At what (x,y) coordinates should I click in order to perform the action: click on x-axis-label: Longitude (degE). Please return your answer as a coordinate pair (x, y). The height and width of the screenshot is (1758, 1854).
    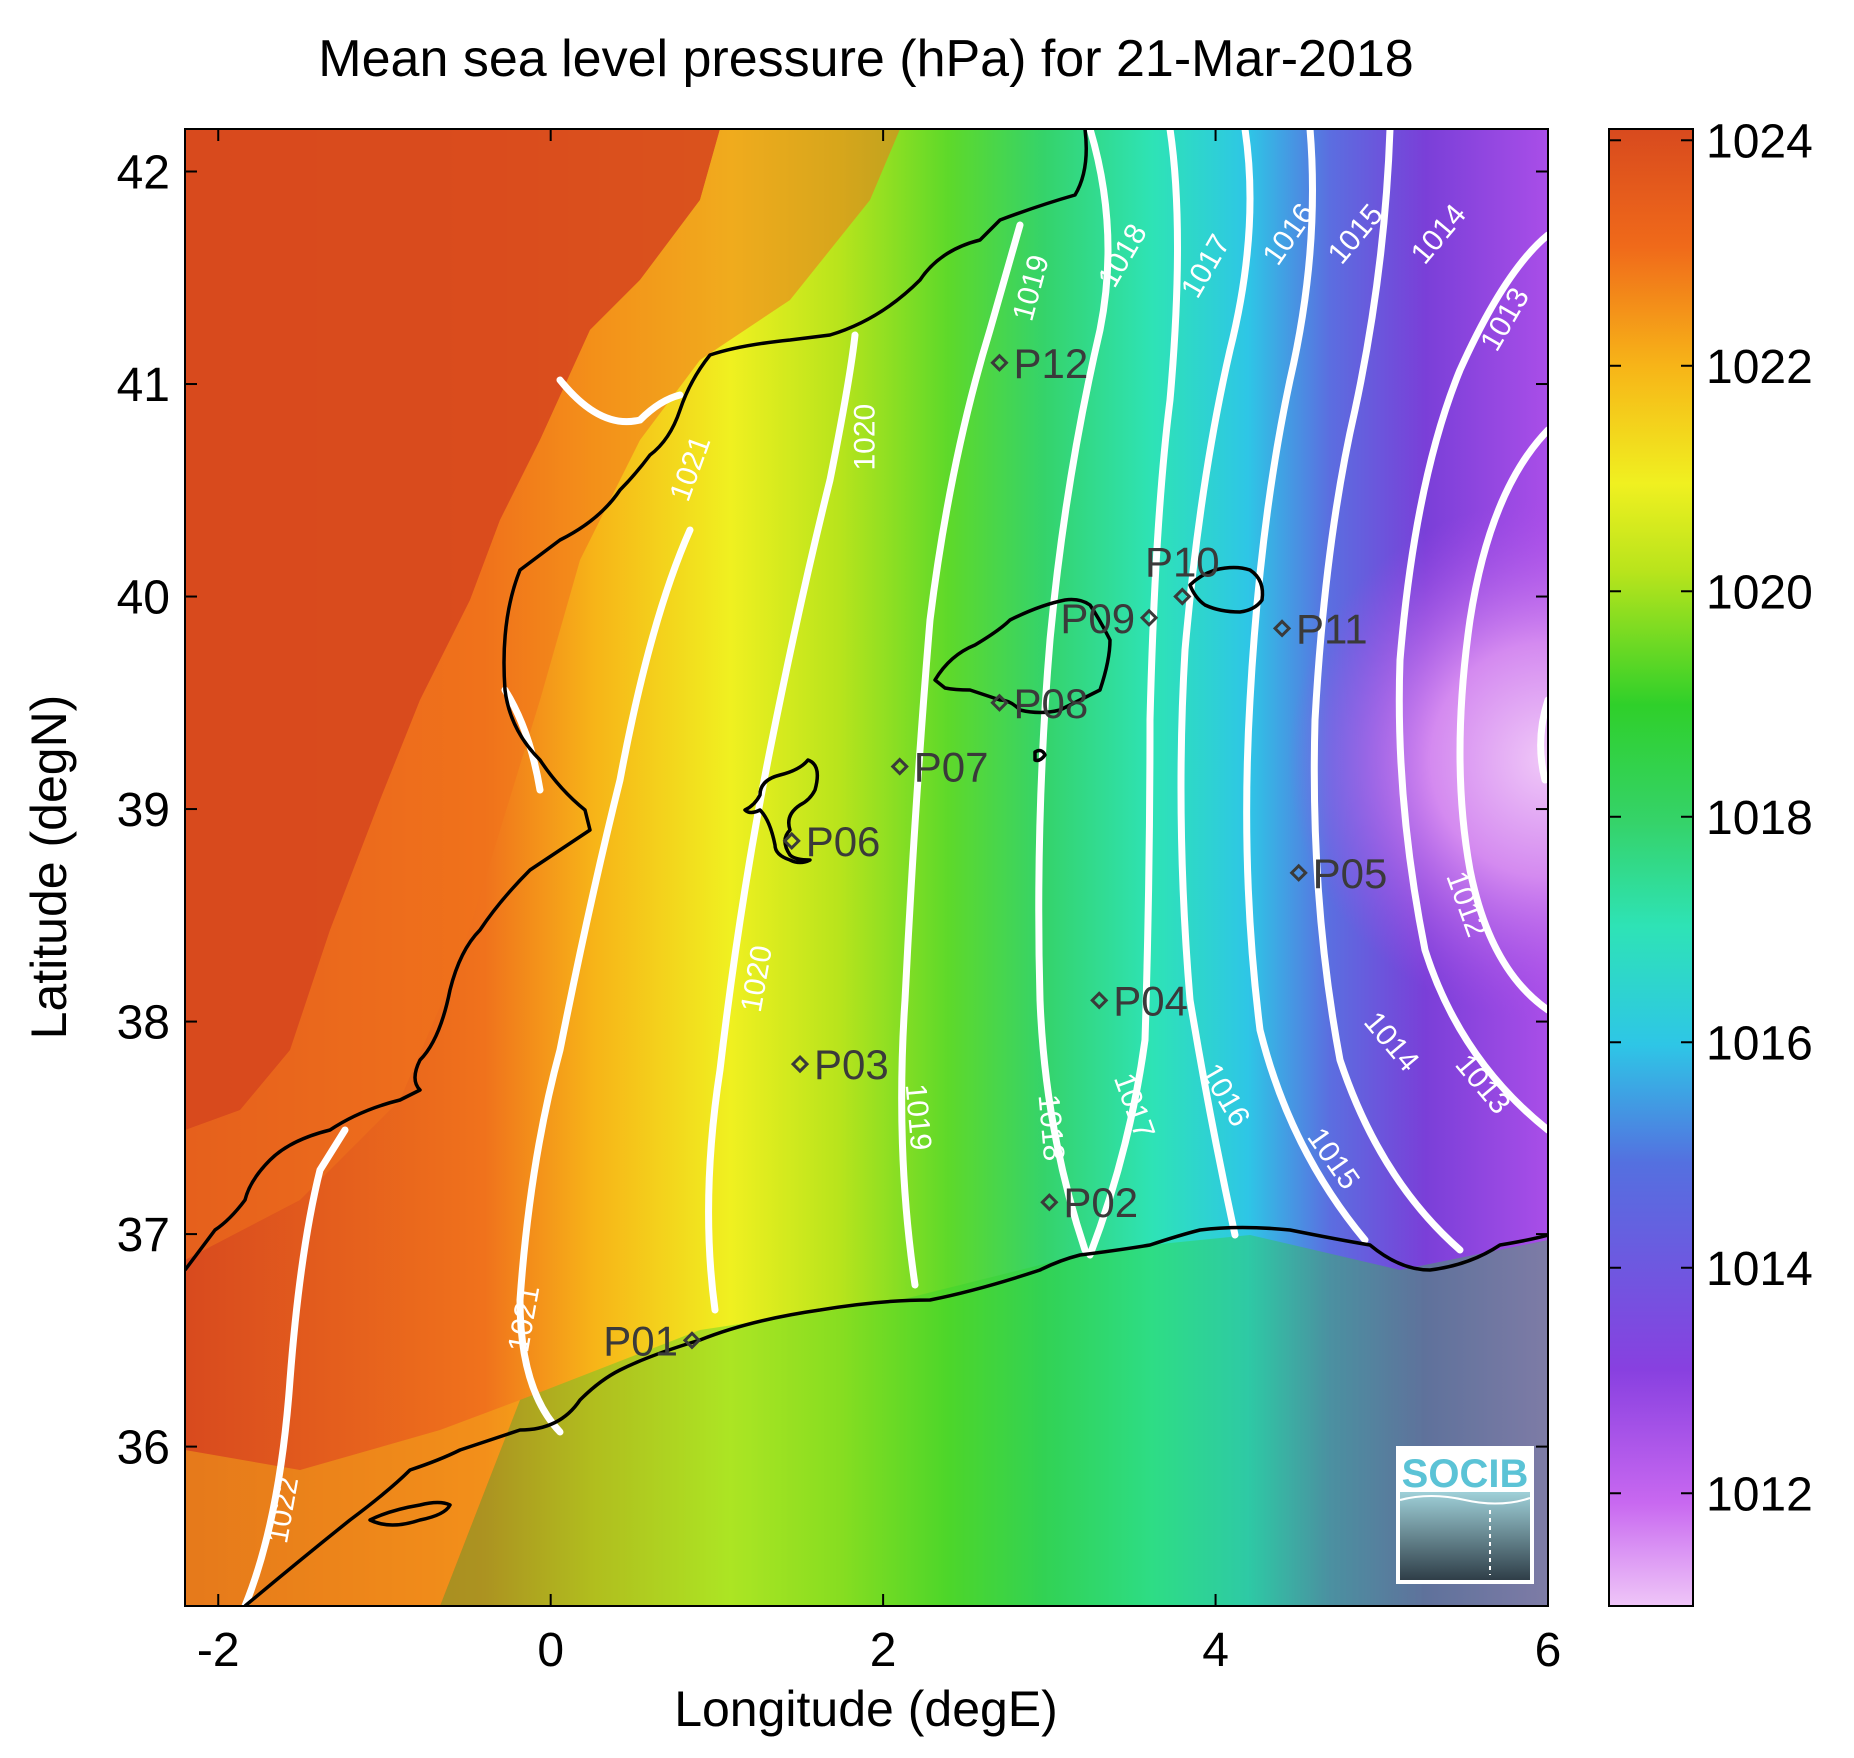
    Looking at the image, I should click on (866, 1709).